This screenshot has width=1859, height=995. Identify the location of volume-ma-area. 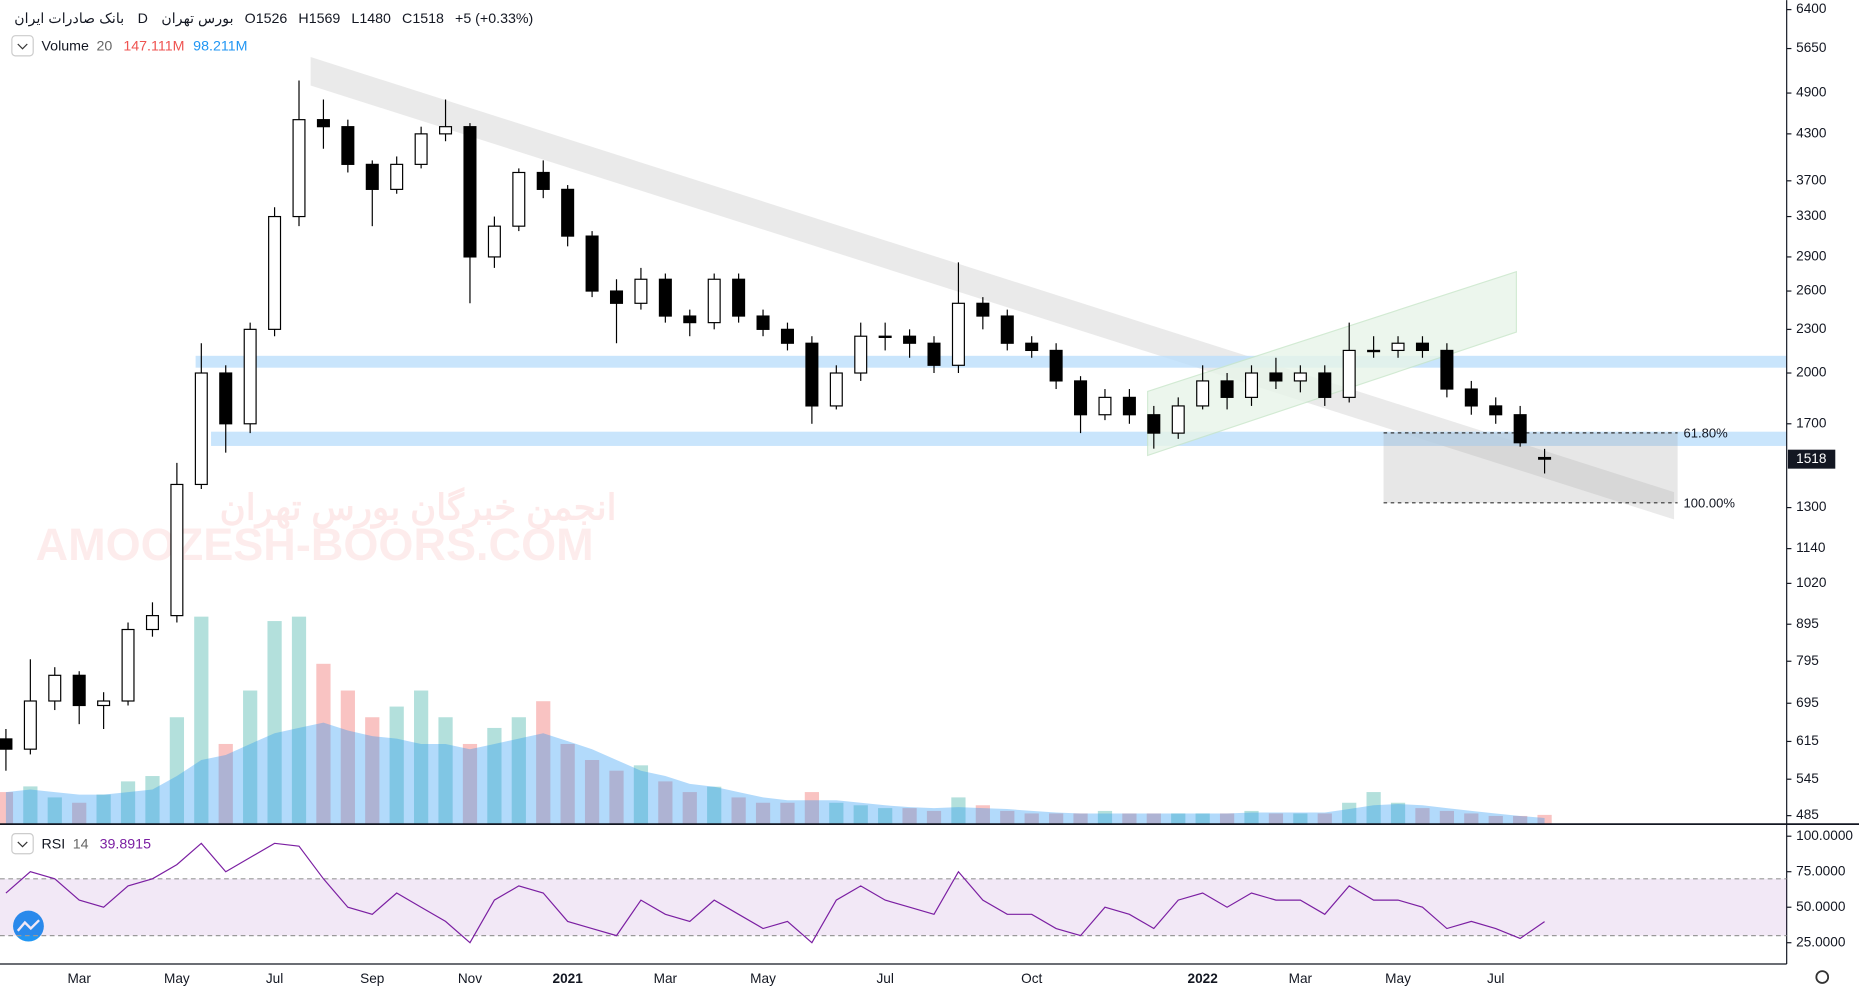
(775, 773).